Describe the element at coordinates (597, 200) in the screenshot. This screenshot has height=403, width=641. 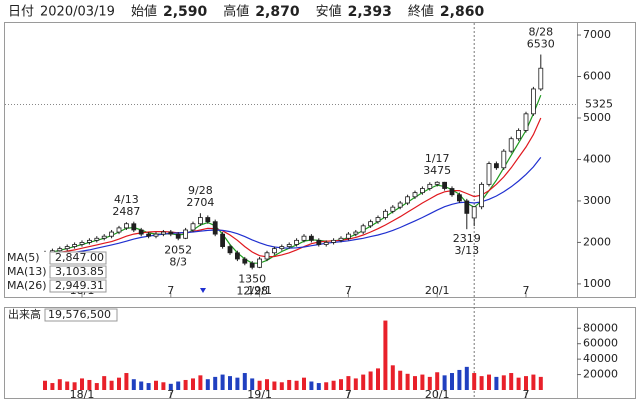
I see `y-tick-label: 3000` at that location.